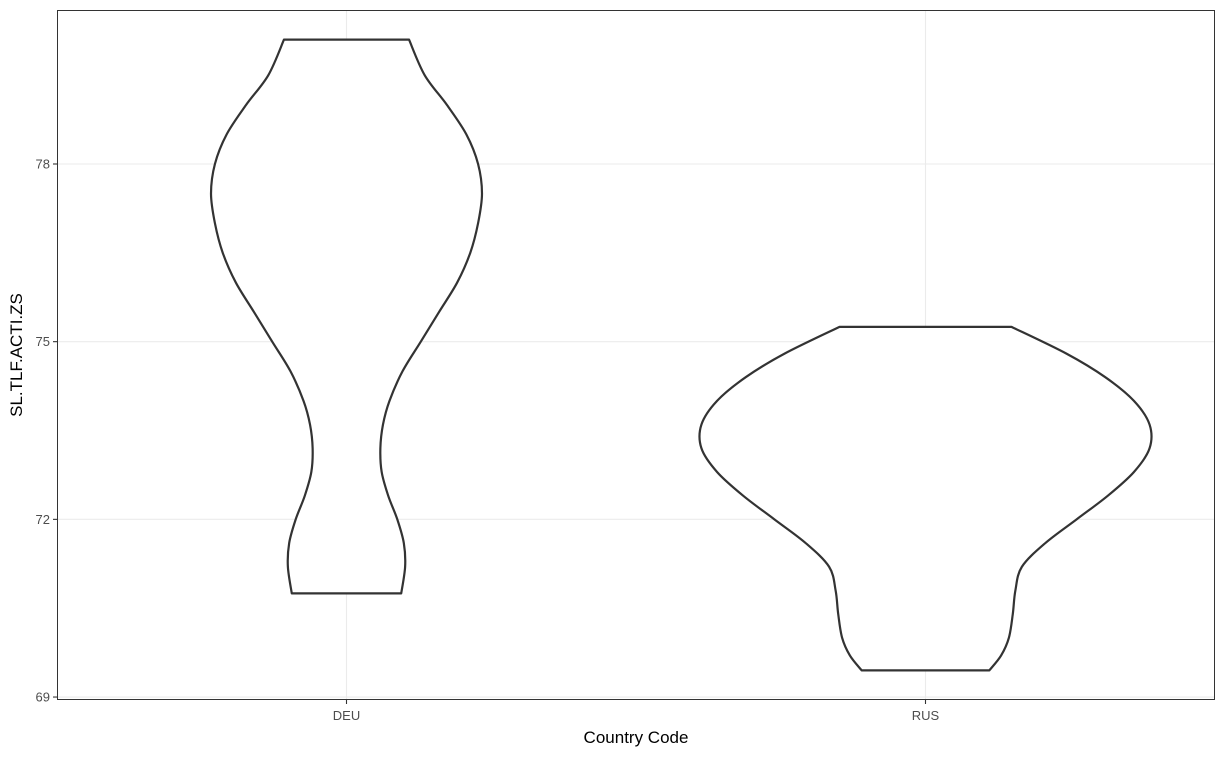 This screenshot has width=1225, height=757. I want to click on y-tick-label-72: 72, so click(43, 519).